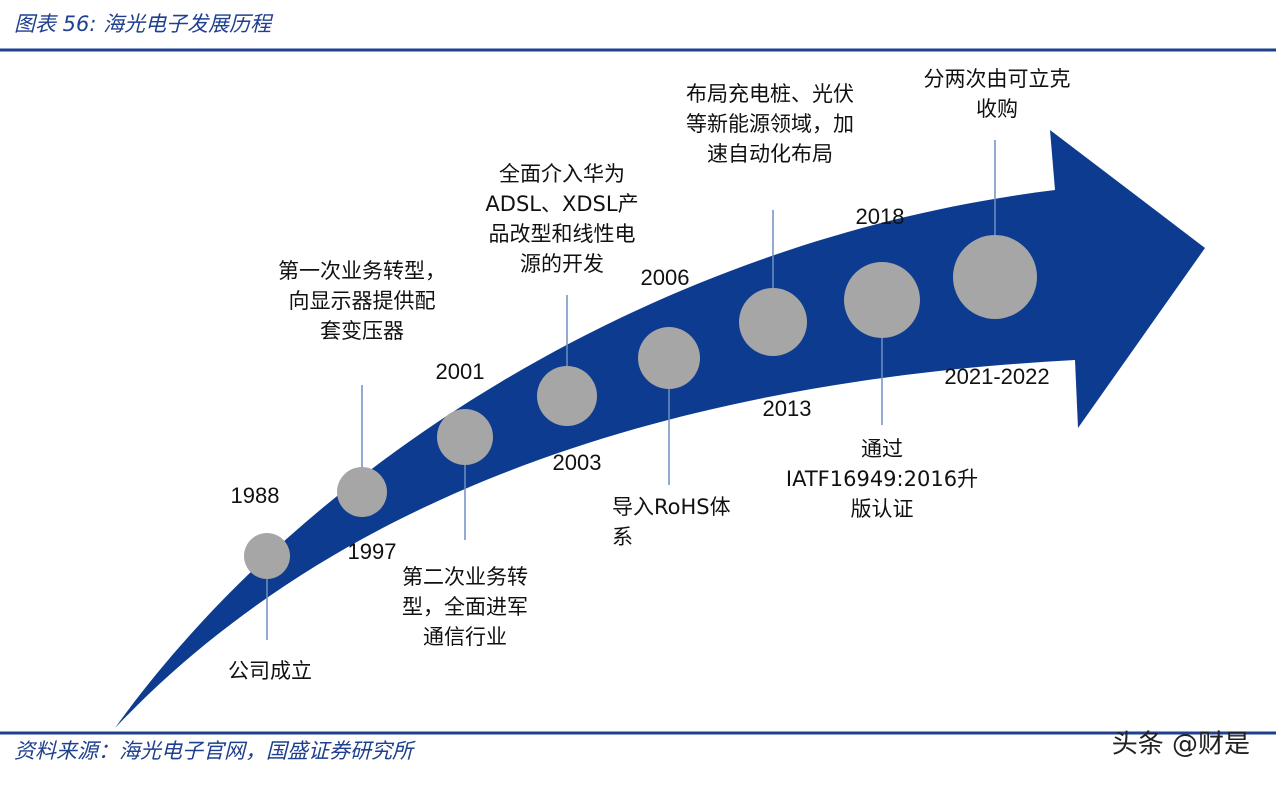 This screenshot has width=1276, height=785. I want to click on milestone-desc: 通过, so click(882, 449).